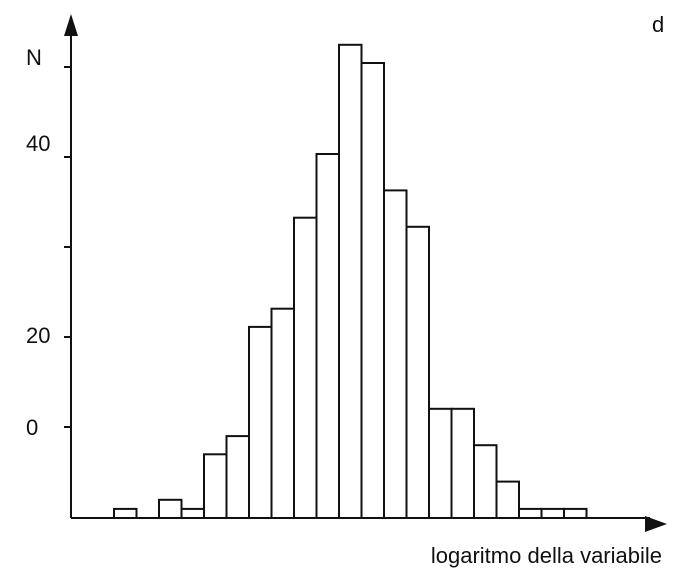 This screenshot has width=674, height=573. Describe the element at coordinates (34, 57) in the screenshot. I see `y-axis-label: N` at that location.